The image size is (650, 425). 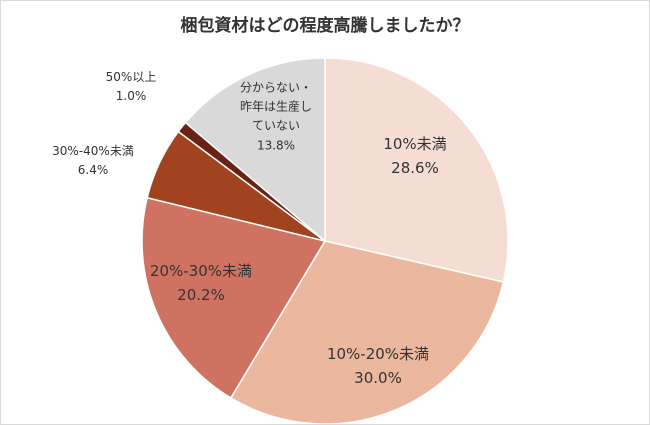 I want to click on category-label: 10%-20%未満, so click(x=378, y=354).